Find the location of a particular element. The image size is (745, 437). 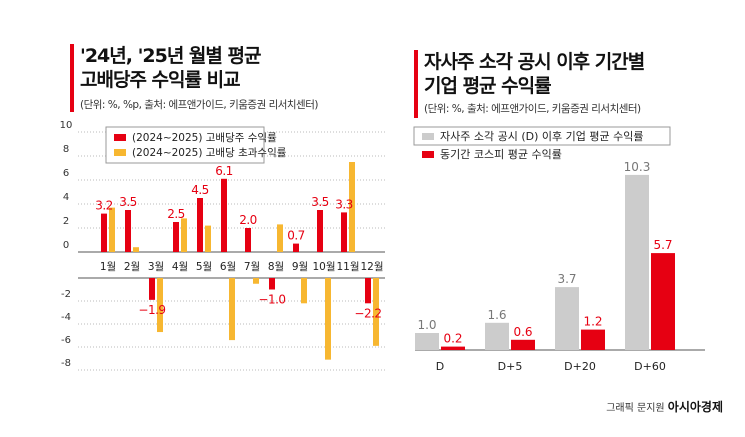

x-tick-label: 12월 is located at coordinates (371, 267).